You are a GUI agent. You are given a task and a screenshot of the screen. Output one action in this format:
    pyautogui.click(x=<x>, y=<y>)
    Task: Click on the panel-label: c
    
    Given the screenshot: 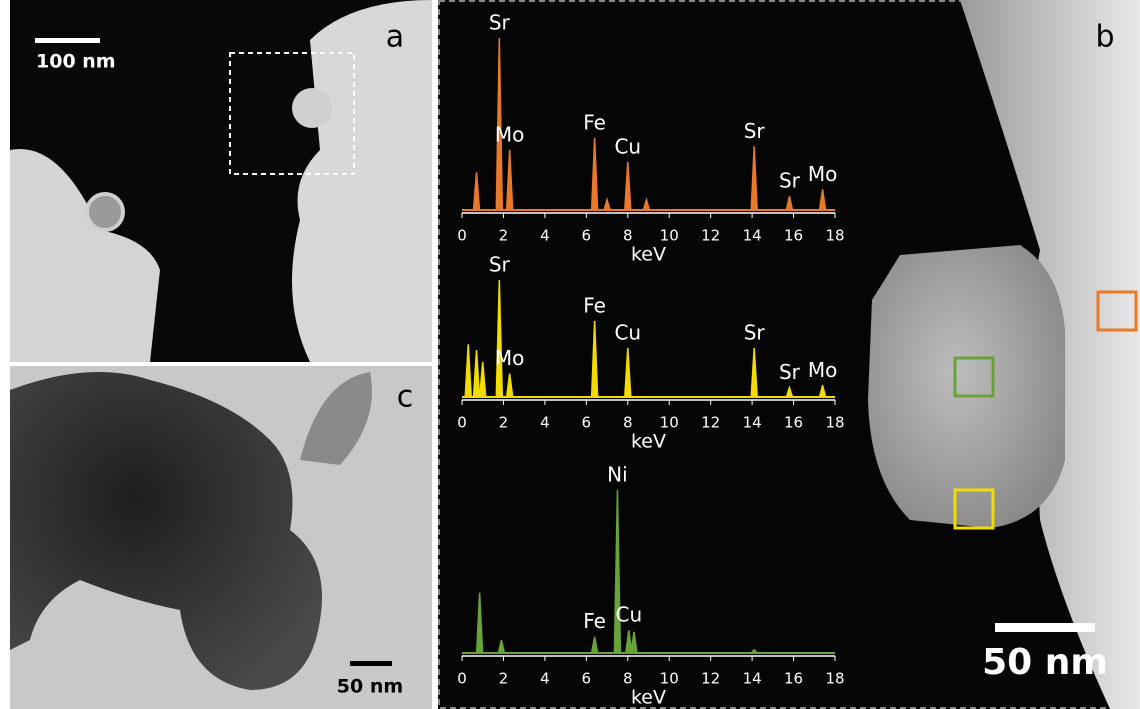 What is the action you would take?
    pyautogui.click(x=405, y=397)
    